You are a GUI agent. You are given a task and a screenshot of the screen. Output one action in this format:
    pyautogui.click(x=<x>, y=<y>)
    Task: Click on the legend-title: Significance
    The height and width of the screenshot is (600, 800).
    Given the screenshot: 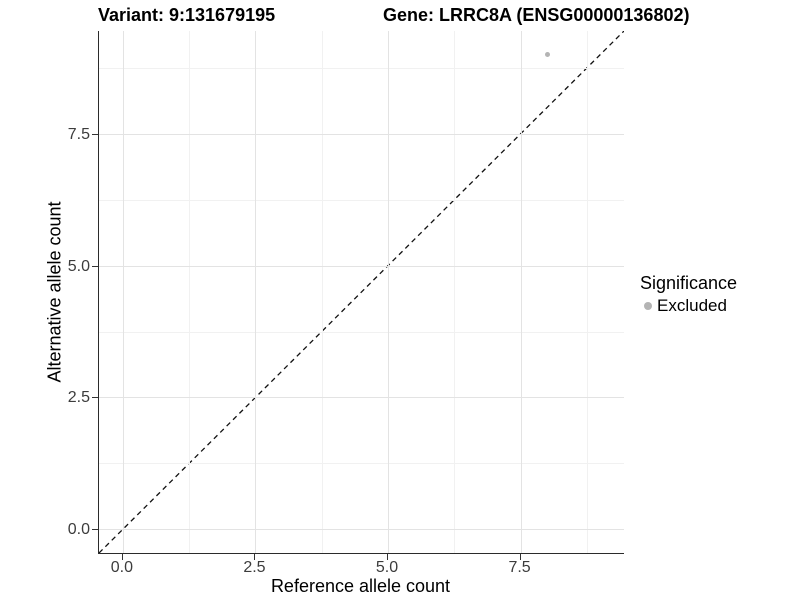 What is the action you would take?
    pyautogui.click(x=689, y=283)
    